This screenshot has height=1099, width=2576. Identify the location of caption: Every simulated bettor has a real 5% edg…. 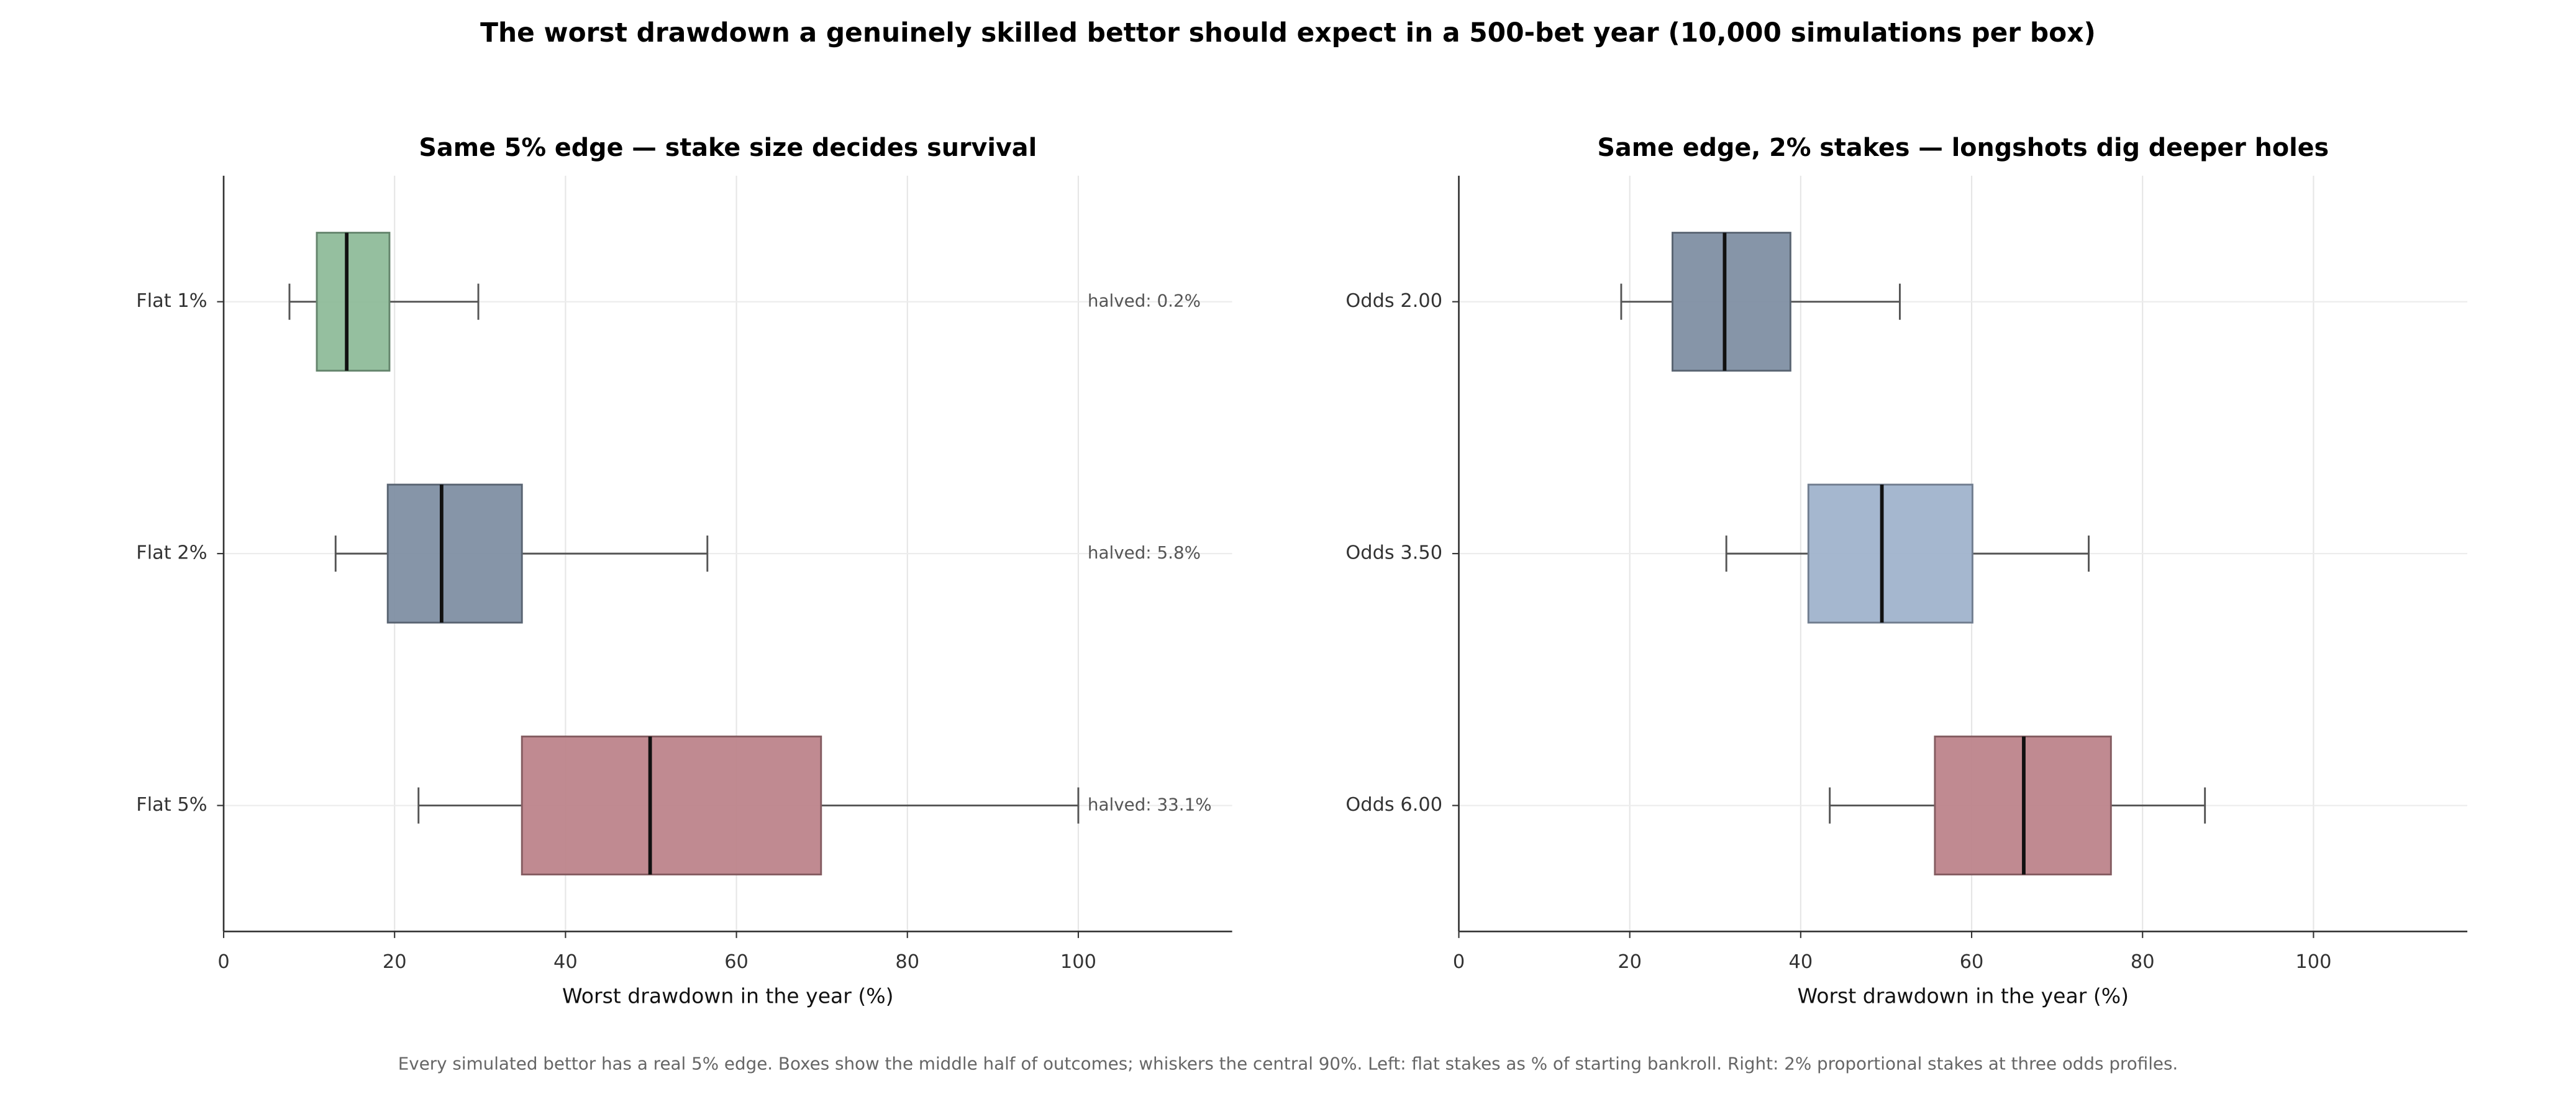
(1288, 1063).